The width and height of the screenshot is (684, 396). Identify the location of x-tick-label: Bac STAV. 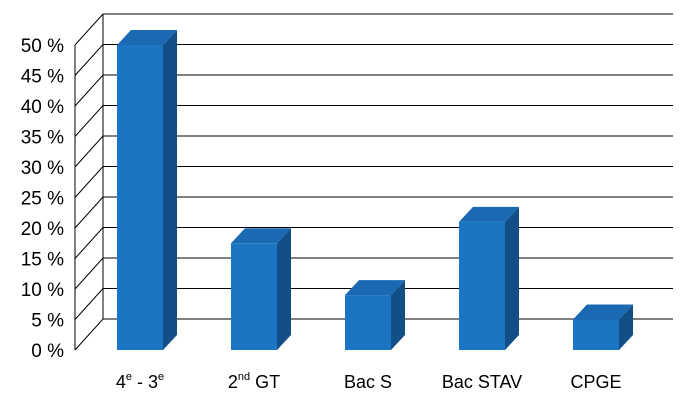
(482, 382).